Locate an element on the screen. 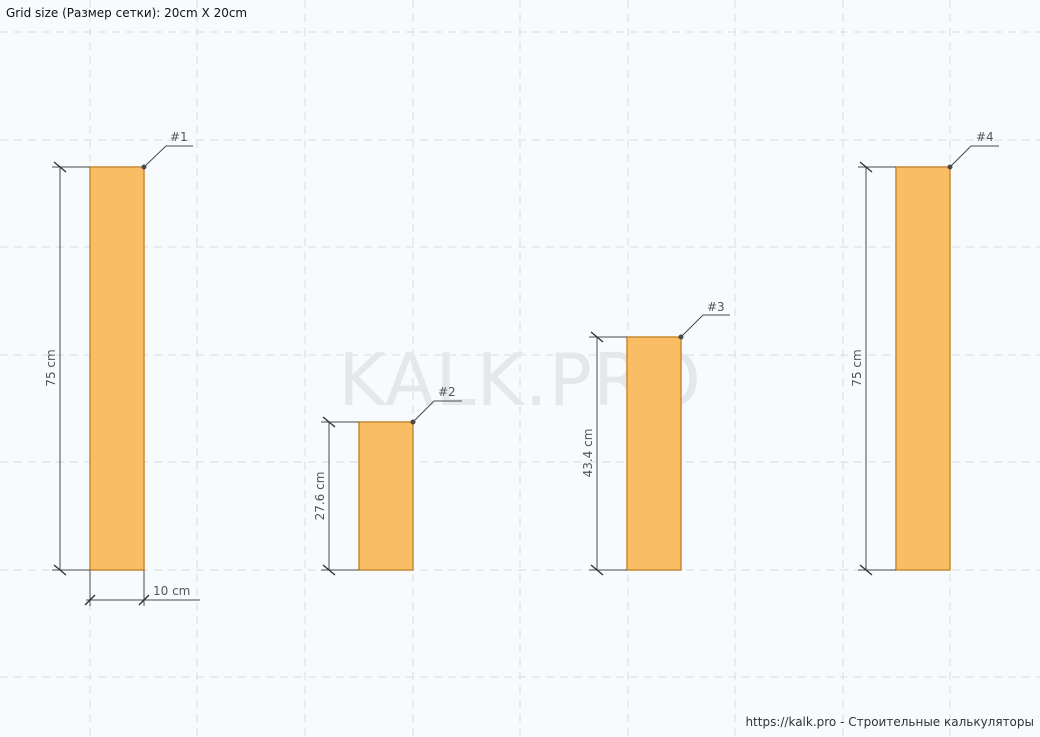 The height and width of the screenshot is (737, 1040). board-4-marker: #4 is located at coordinates (985, 137).